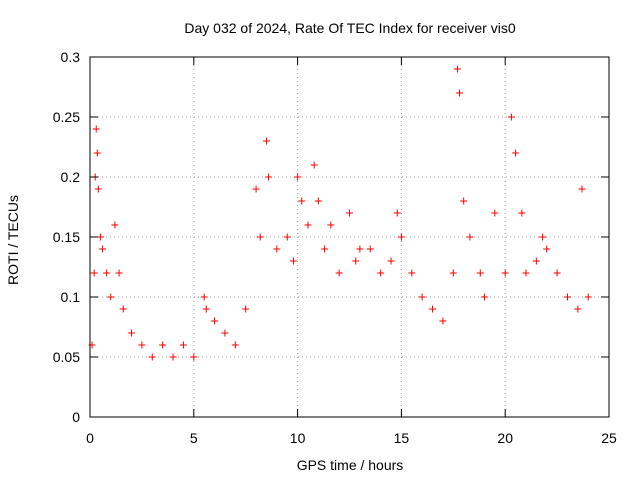 The image size is (640, 480). I want to click on y-tick-label: 0.25, so click(66, 117).